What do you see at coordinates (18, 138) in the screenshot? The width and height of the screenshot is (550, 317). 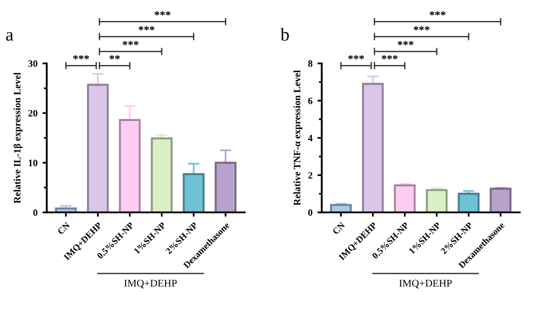 I see `y-axis-title: Relative IL-1β expression Level` at bounding box center [18, 138].